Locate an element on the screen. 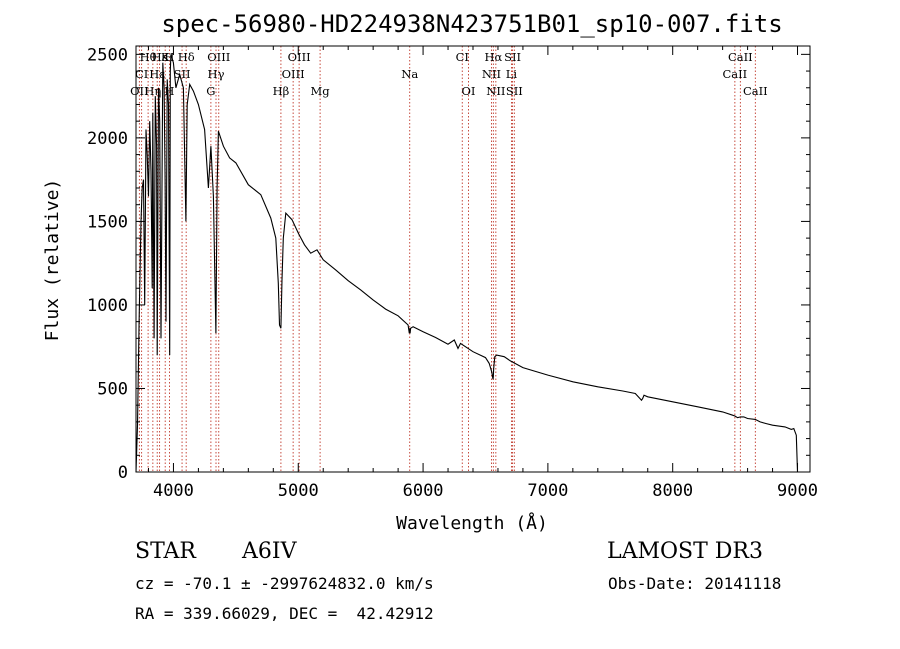 This screenshot has height=649, width=900. y-tick-label: 1000 is located at coordinates (107, 306).